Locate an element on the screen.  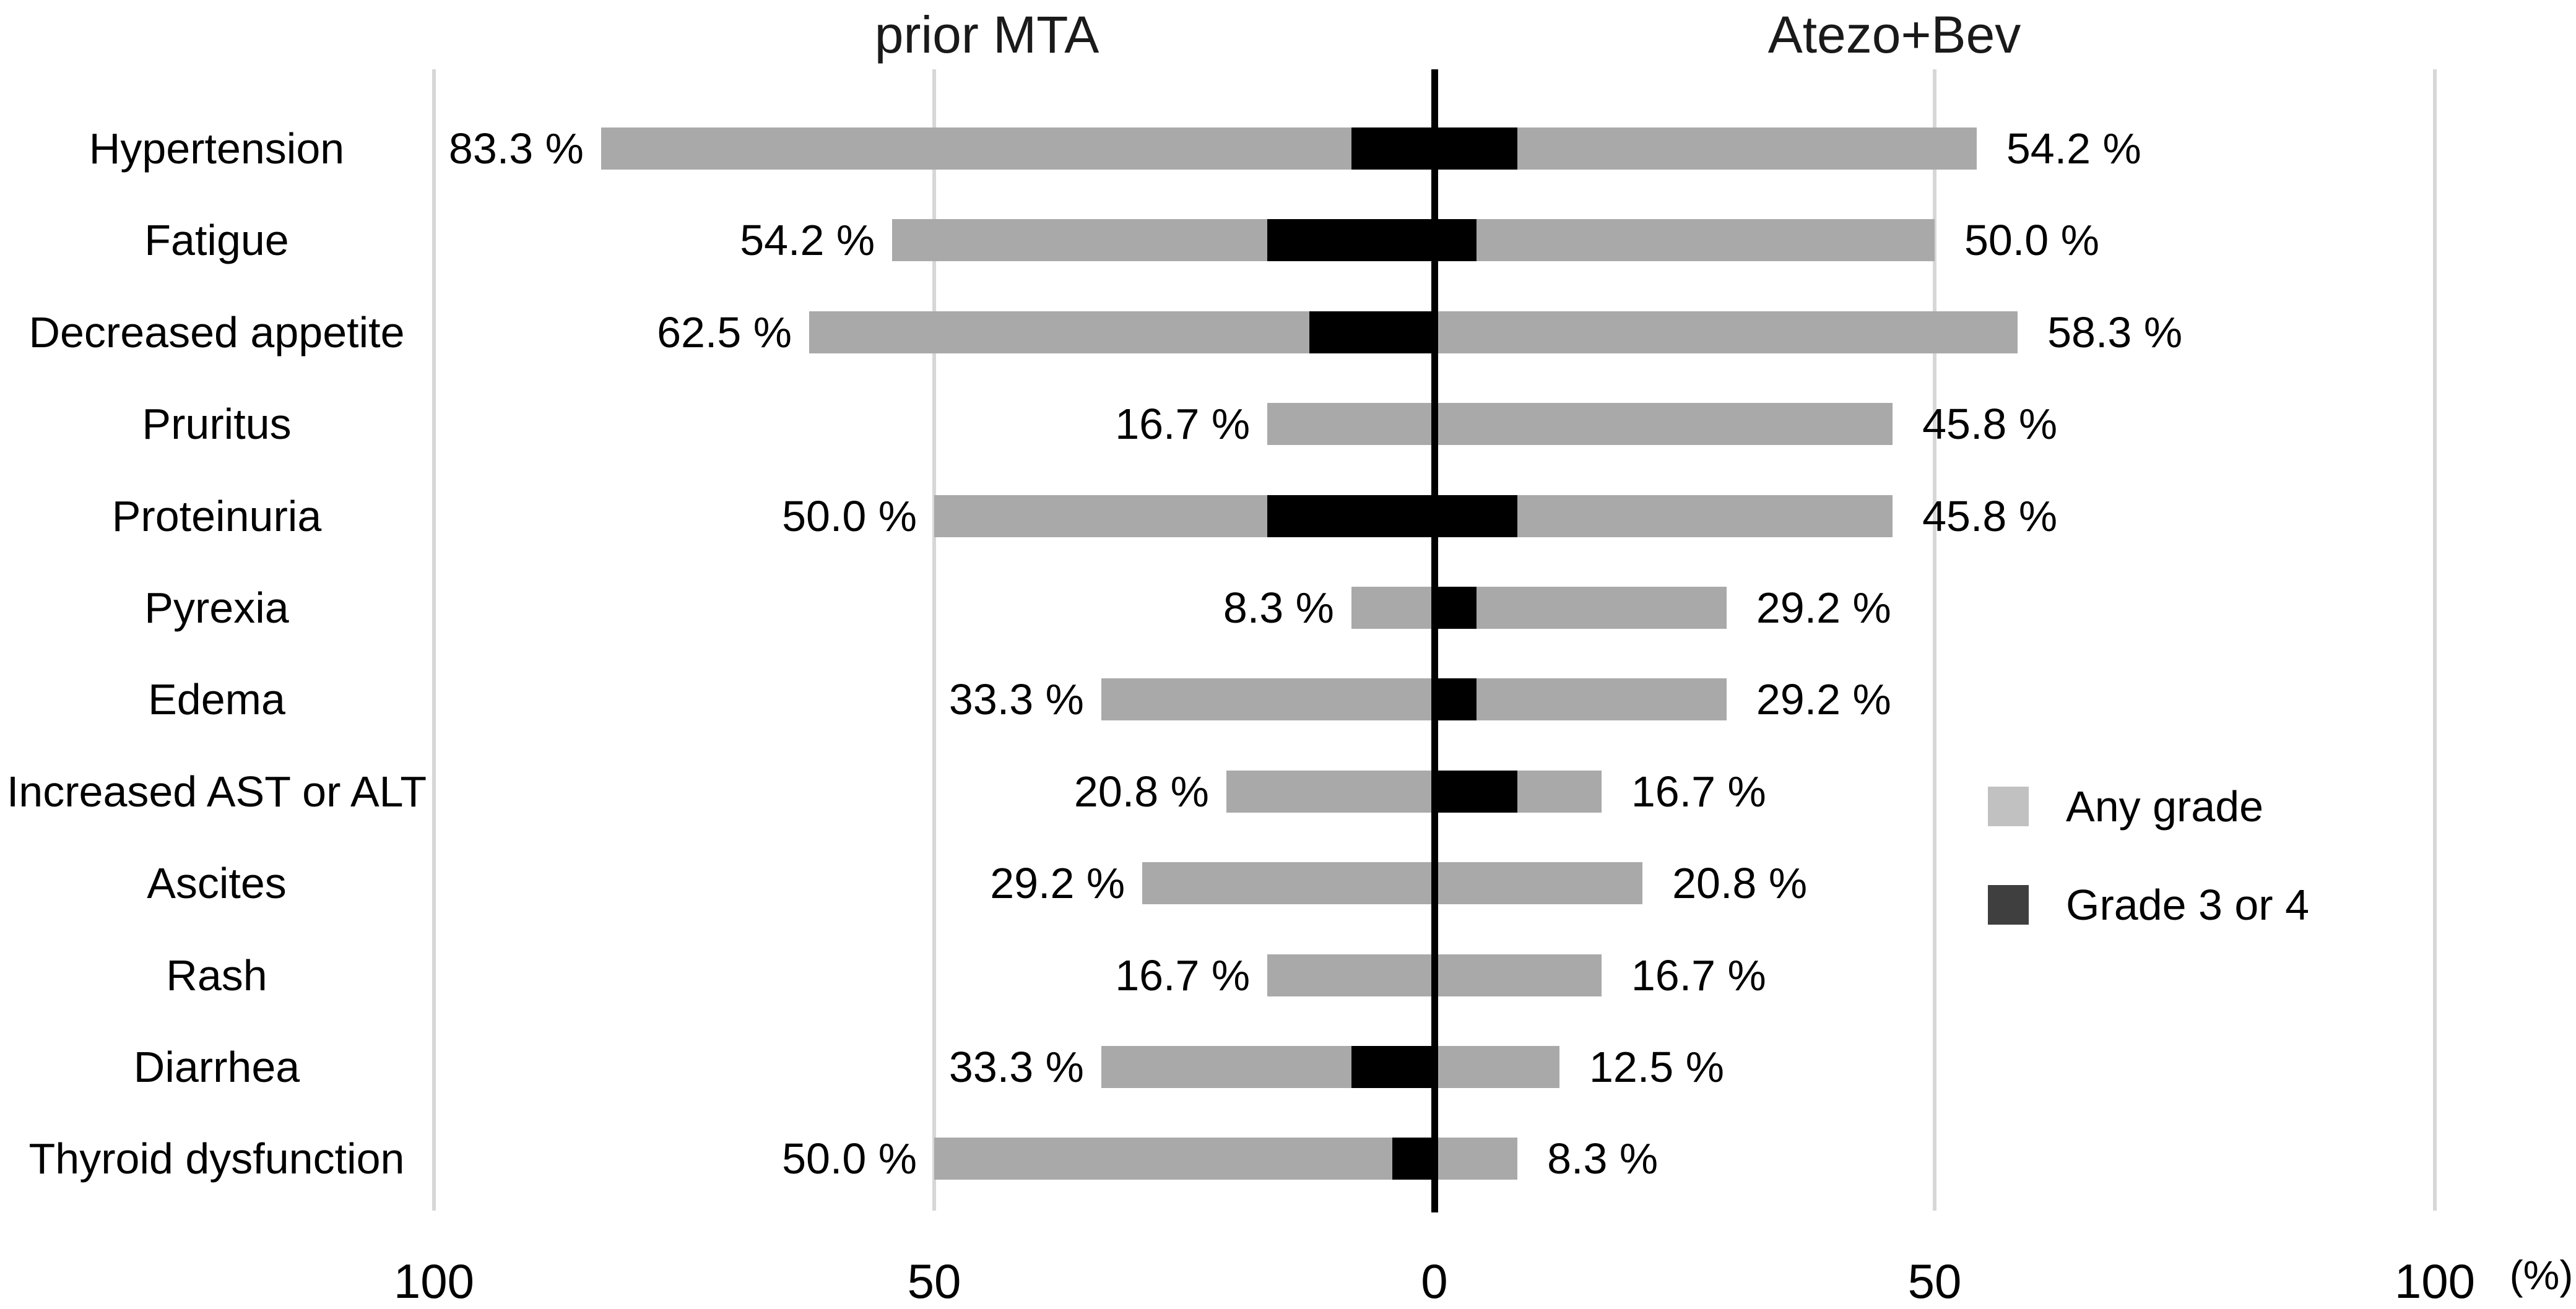
value-label-left: 8.3 % is located at coordinates (1278, 608).